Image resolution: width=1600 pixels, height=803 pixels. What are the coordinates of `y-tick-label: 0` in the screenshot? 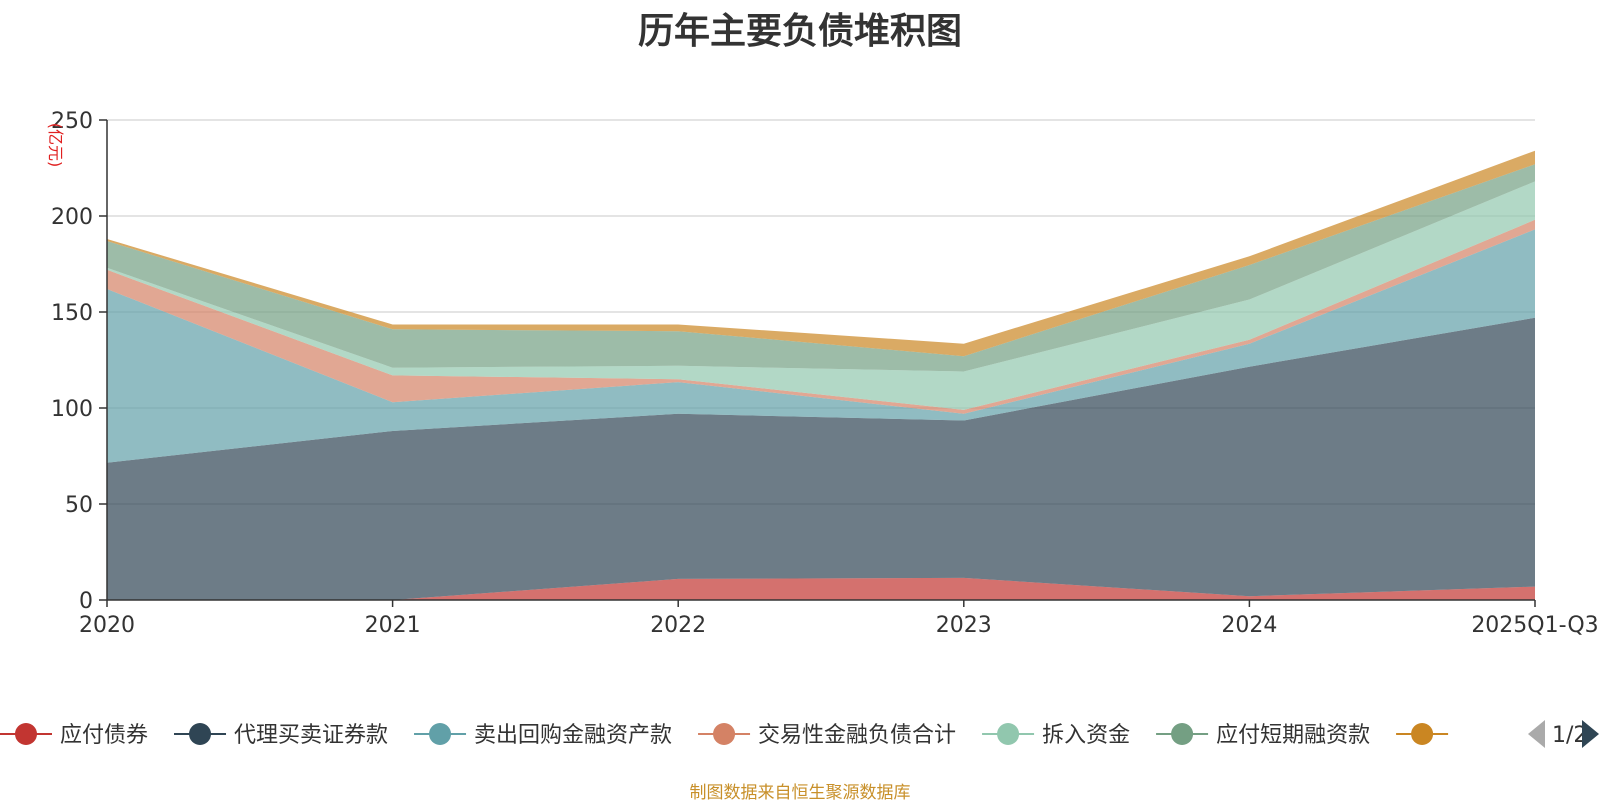 It's located at (86, 601).